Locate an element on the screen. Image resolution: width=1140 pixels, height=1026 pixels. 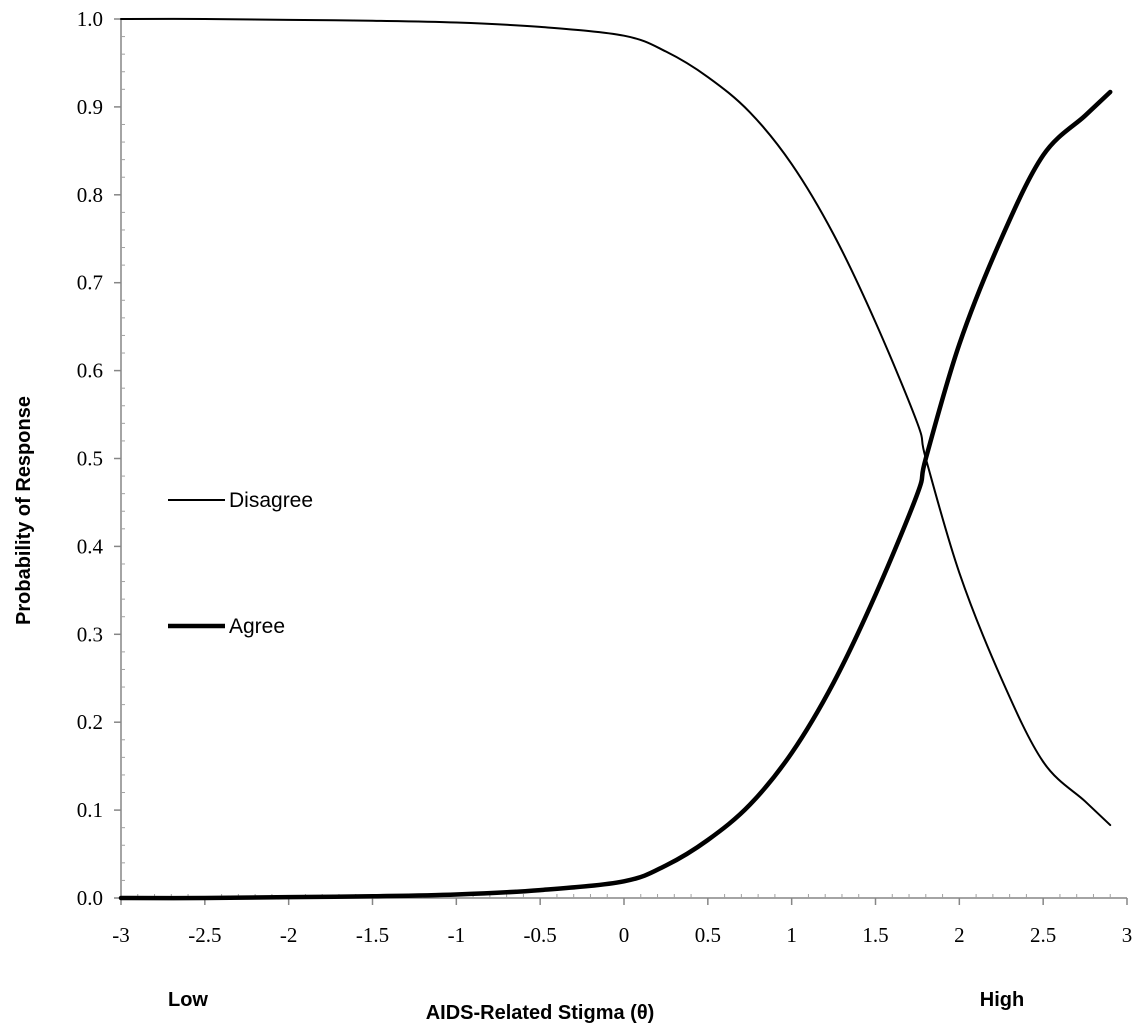
x-high-label: High is located at coordinates (1002, 1000).